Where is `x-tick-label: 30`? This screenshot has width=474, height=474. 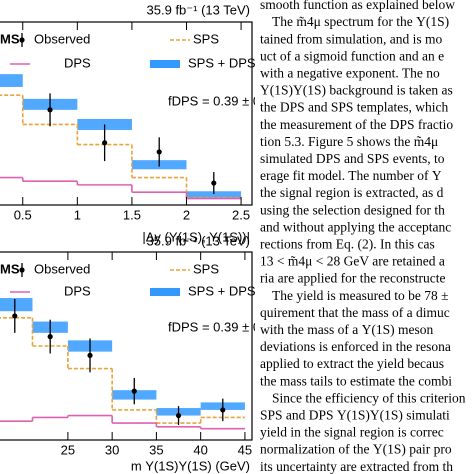 x-tick-label: 30 is located at coordinates (112, 449).